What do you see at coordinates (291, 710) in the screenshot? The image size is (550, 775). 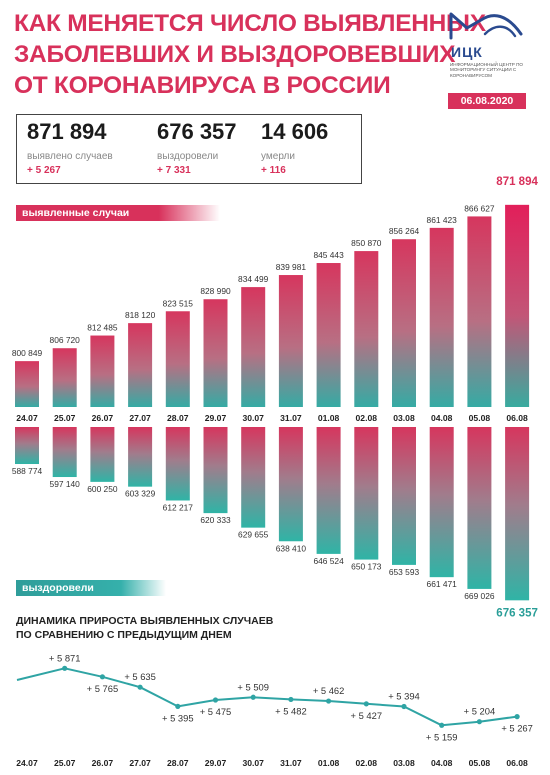 I see `trend-value-label: + 5 482` at bounding box center [291, 710].